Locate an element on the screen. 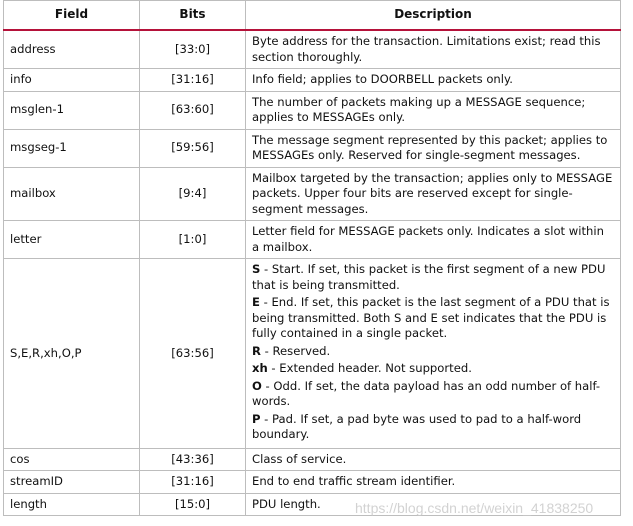 The image size is (633, 526). flag-key: E is located at coordinates (256, 302).